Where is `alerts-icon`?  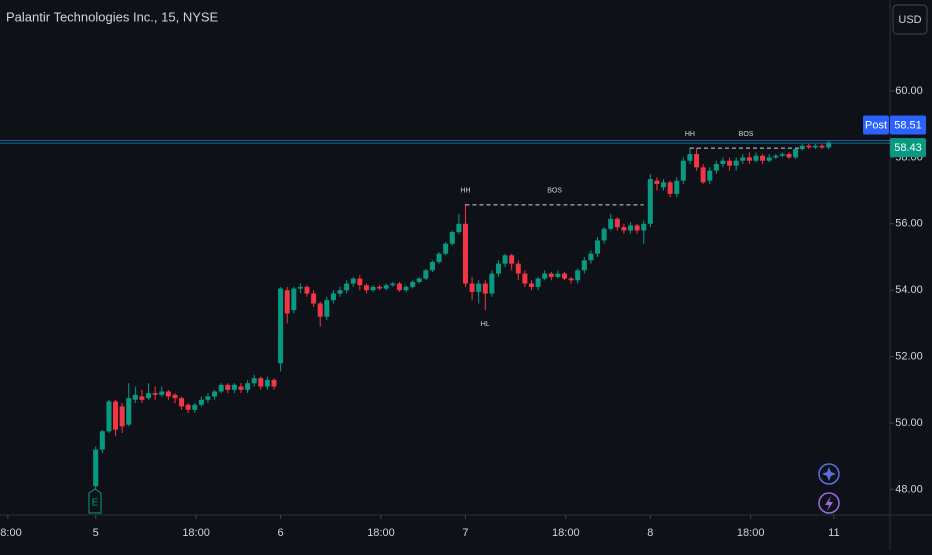 alerts-icon is located at coordinates (829, 503).